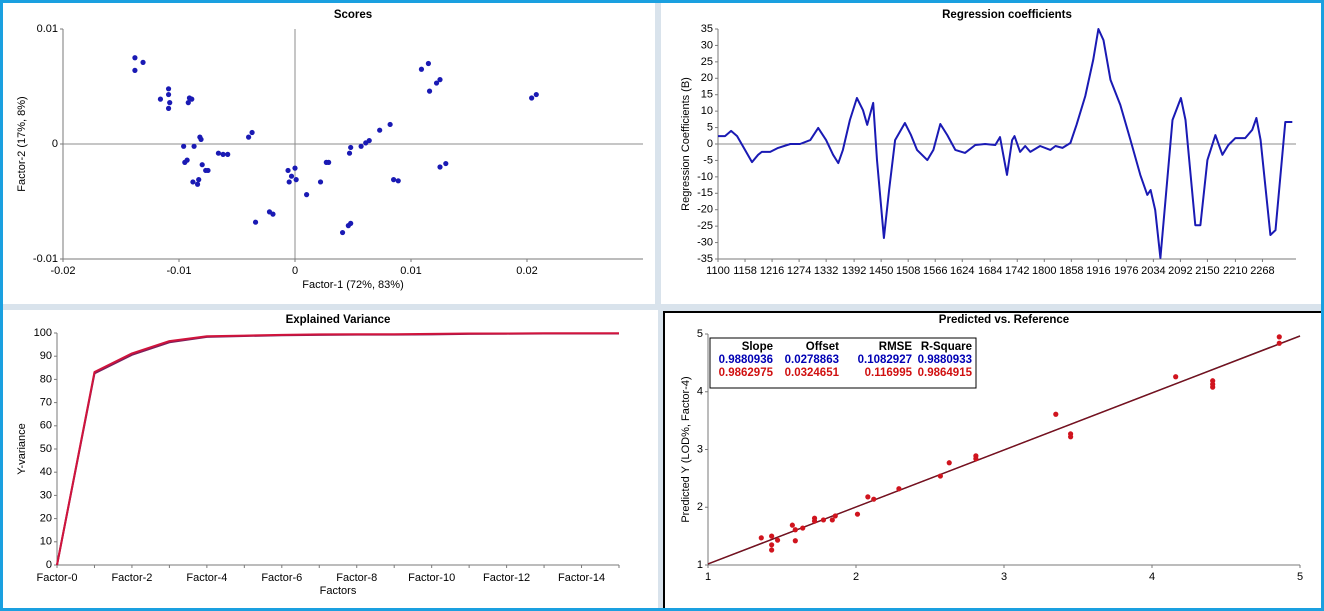  What do you see at coordinates (757, 347) in the screenshot?
I see `stats-header: Slope` at bounding box center [757, 347].